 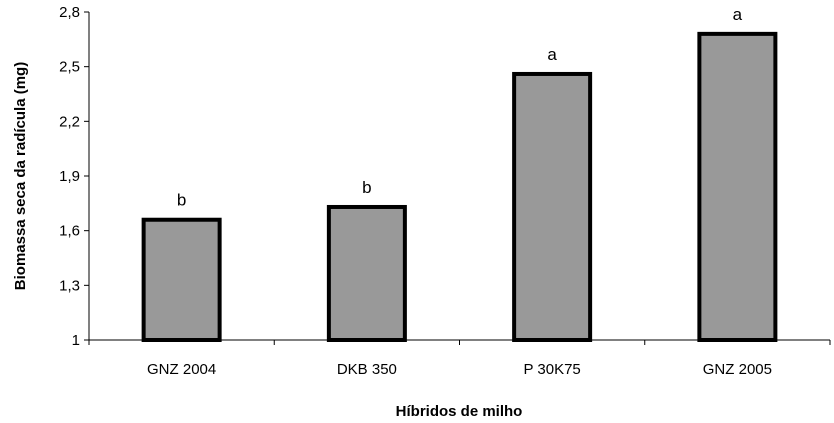 I want to click on x-axis-title: Híbridos de milho, so click(x=459, y=411).